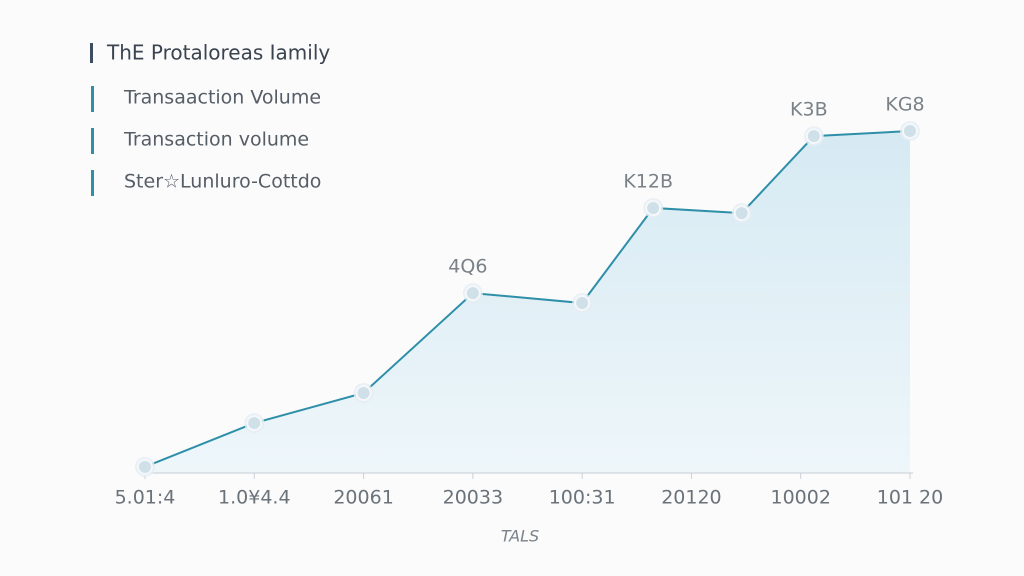  What do you see at coordinates (809, 110) in the screenshot?
I see `value-label: K3B` at bounding box center [809, 110].